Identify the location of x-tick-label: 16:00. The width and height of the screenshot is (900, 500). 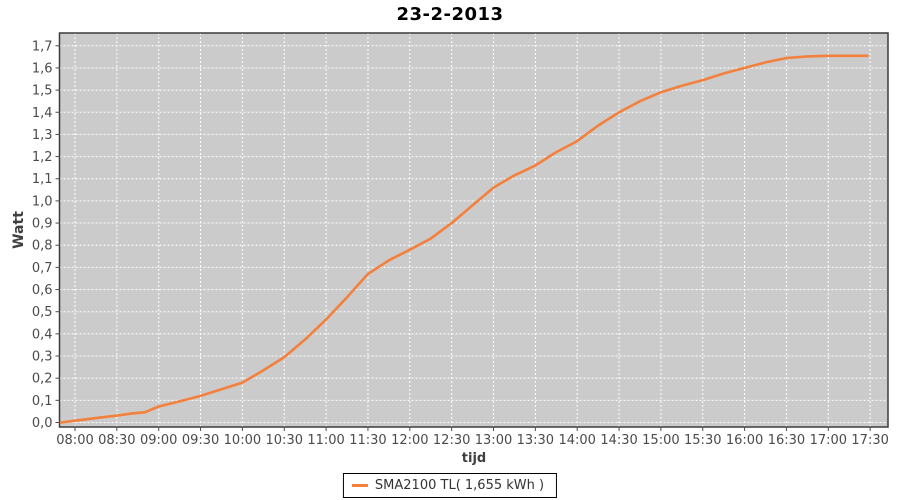
(744, 440).